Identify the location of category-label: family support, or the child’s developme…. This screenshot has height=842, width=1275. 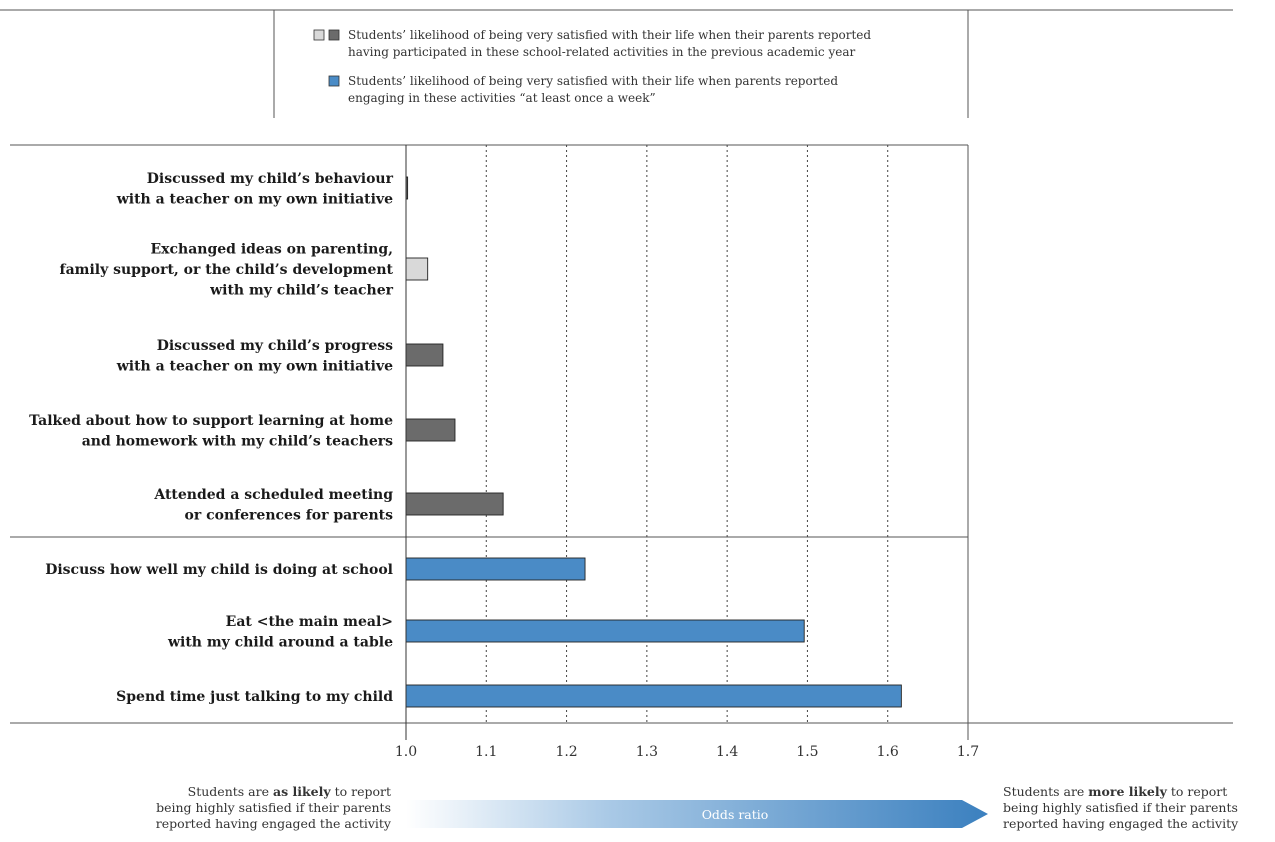
(227, 270).